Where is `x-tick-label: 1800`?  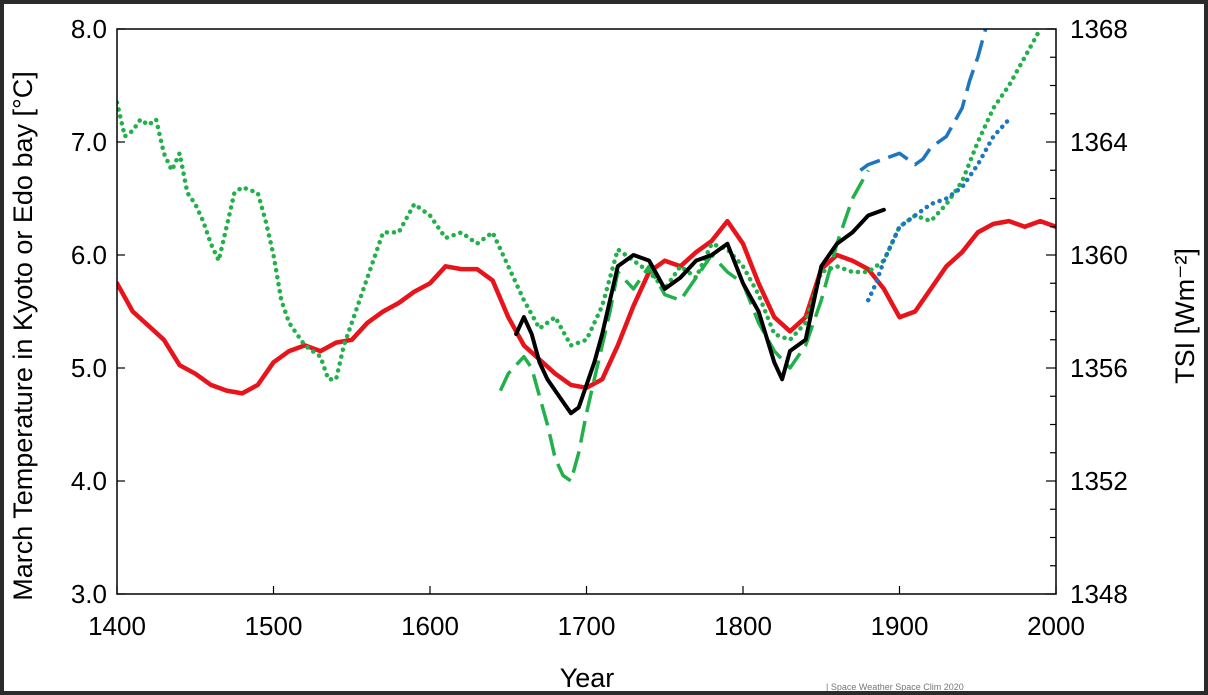
x-tick-label: 1800 is located at coordinates (743, 626).